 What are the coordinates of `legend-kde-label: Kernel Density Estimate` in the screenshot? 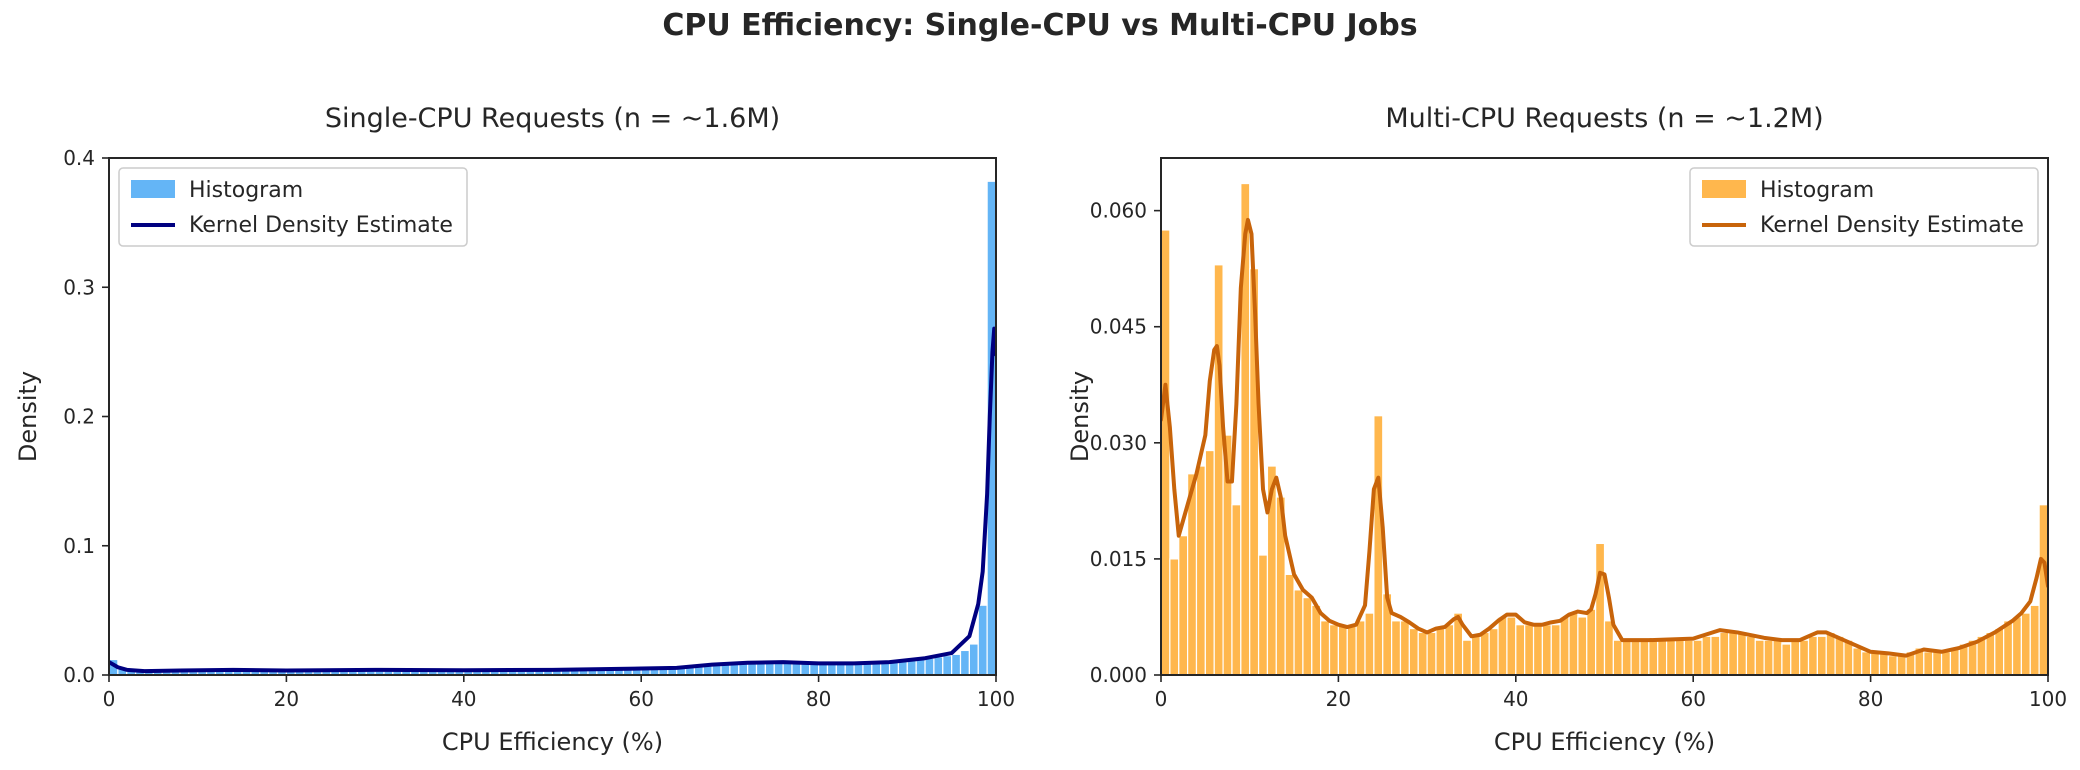 It's located at (1892, 225).